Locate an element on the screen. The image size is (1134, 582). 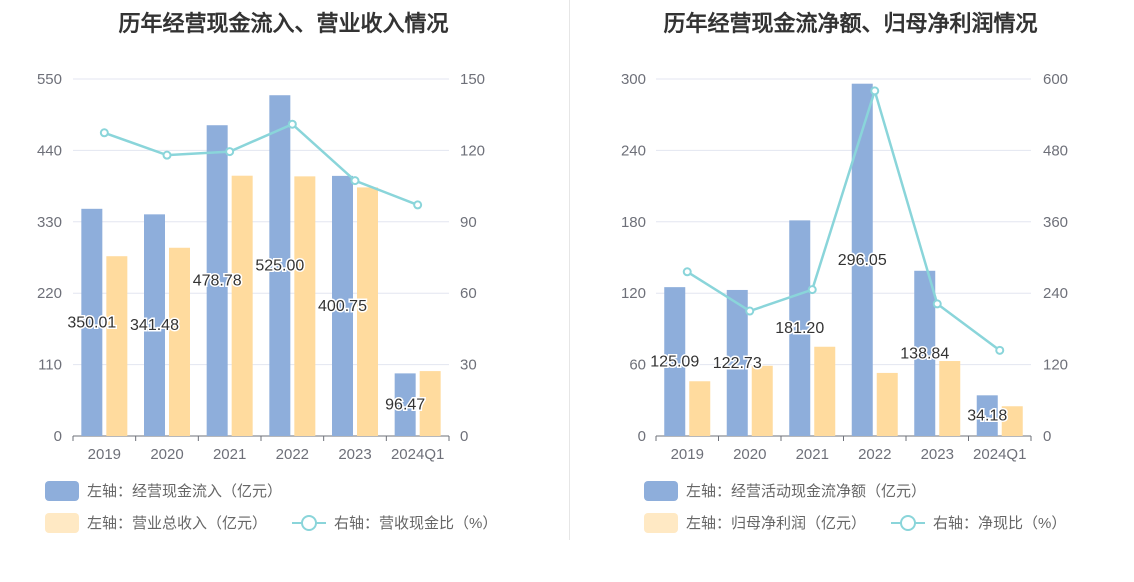
legend-item-bar-2: 左轴：归母净利润（亿元） is located at coordinates (755, 522).